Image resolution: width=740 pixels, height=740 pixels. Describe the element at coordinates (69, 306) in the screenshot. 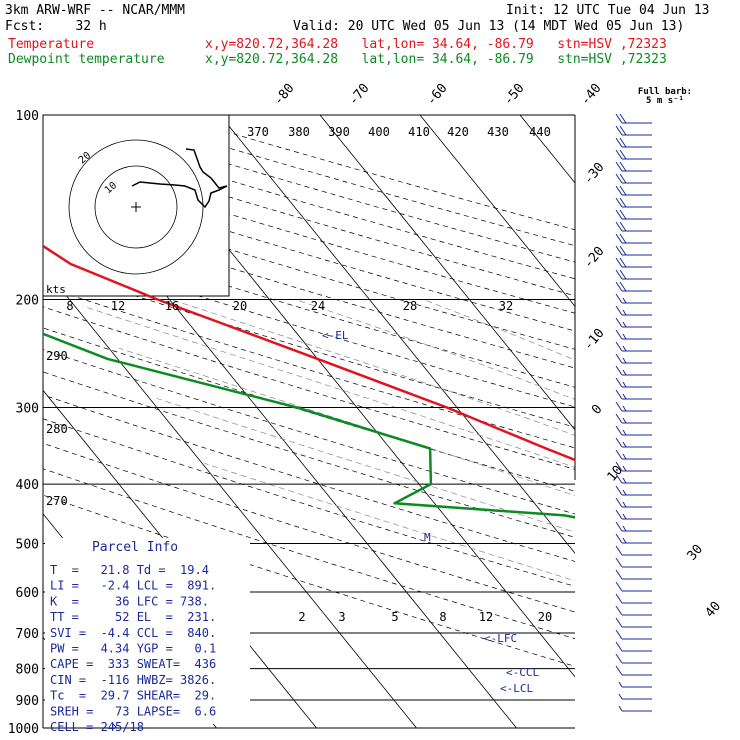

I see `mixing-ratio-label: 8` at that location.